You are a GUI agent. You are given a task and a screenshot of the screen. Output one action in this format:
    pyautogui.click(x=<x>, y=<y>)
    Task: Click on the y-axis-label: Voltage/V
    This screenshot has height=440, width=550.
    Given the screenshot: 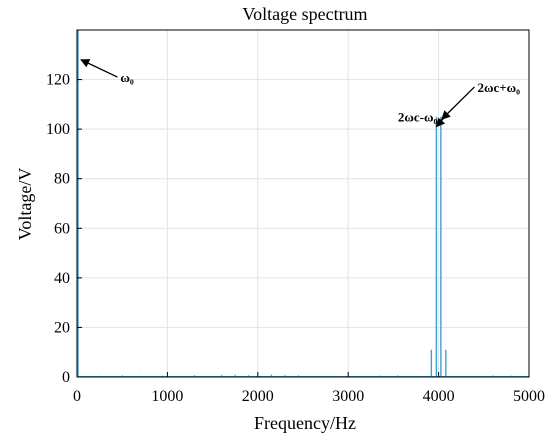 What is the action you would take?
    pyautogui.click(x=25, y=204)
    